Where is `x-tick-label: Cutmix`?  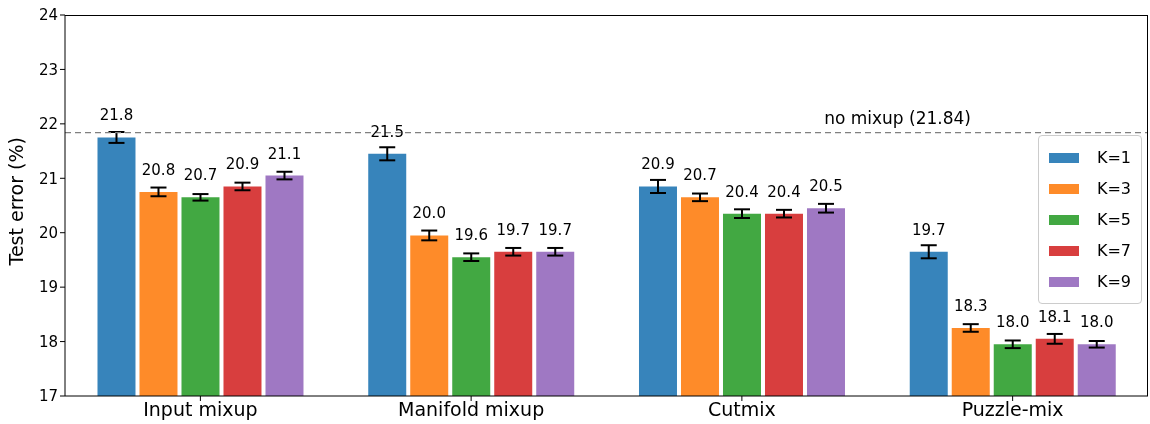 x-tick-label: Cutmix is located at coordinates (741, 409).